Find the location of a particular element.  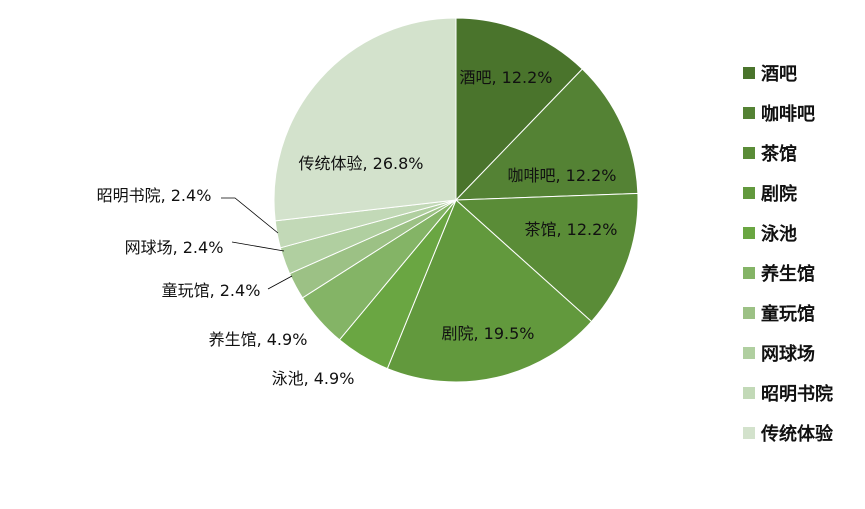

data-label: 酒吧, 12.2% is located at coordinates (505, 77).